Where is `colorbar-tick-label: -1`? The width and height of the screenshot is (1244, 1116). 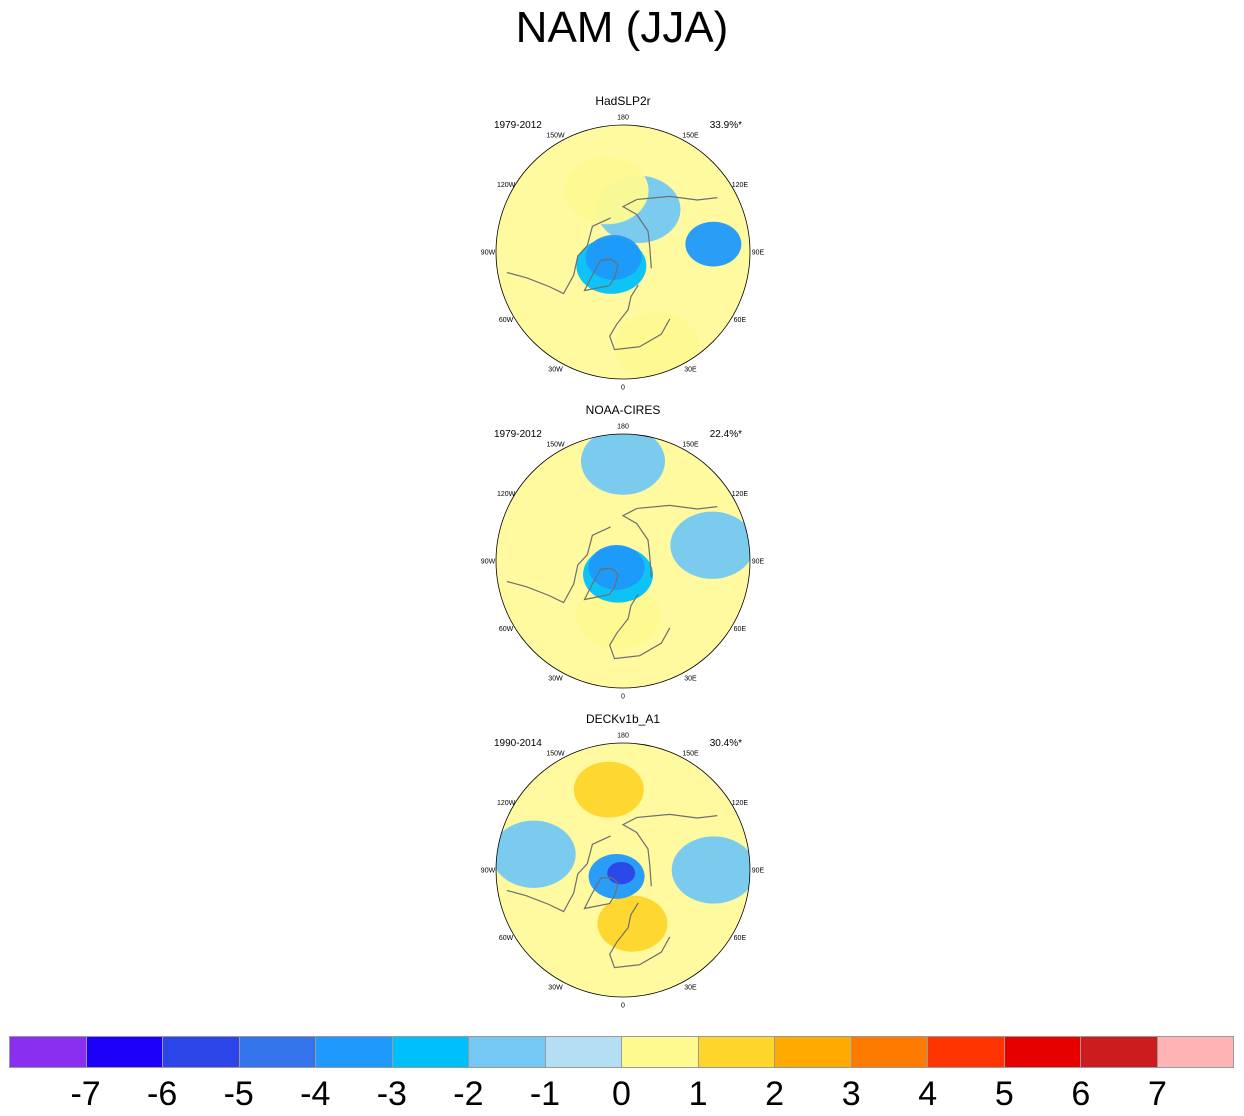 colorbar-tick-label: -1 is located at coordinates (545, 1094).